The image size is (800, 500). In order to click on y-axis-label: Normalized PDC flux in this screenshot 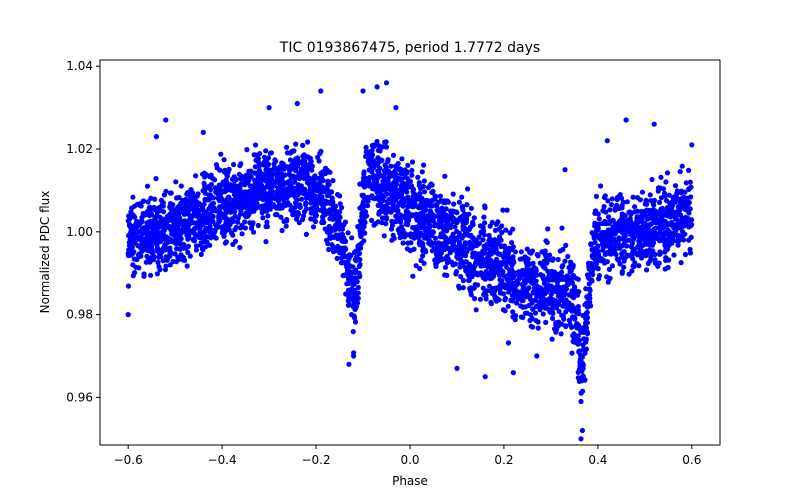, I will do `click(45, 252)`.